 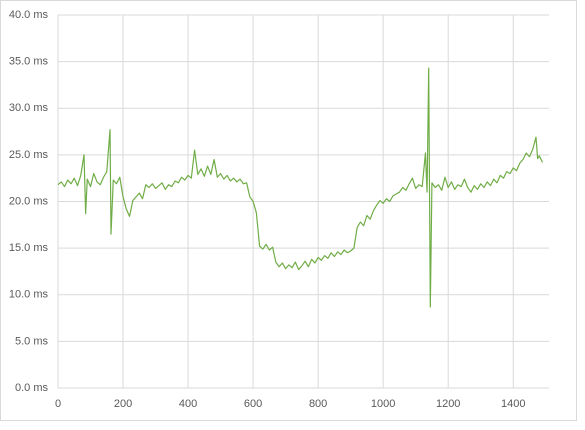 What do you see at coordinates (29, 108) in the screenshot?
I see `y-tick-label: 30.0 ms` at bounding box center [29, 108].